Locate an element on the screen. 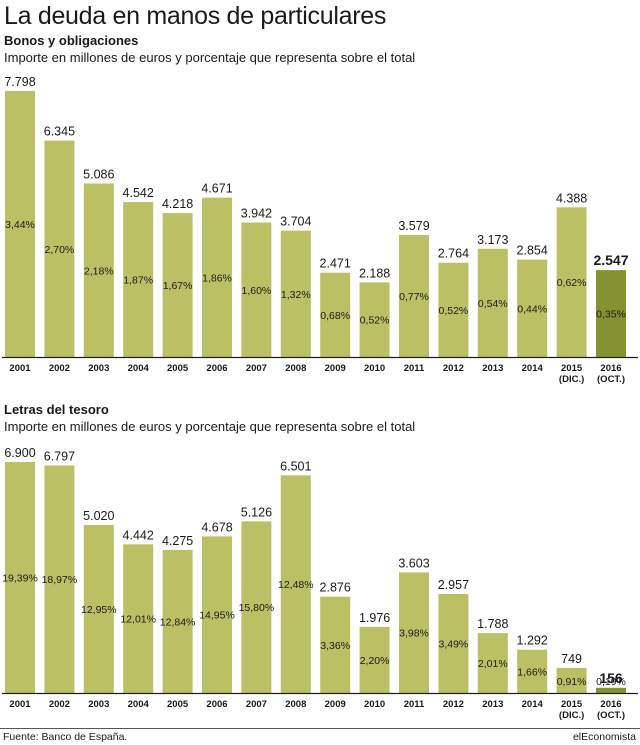  chart2-bar-2008 is located at coordinates (295, 584).